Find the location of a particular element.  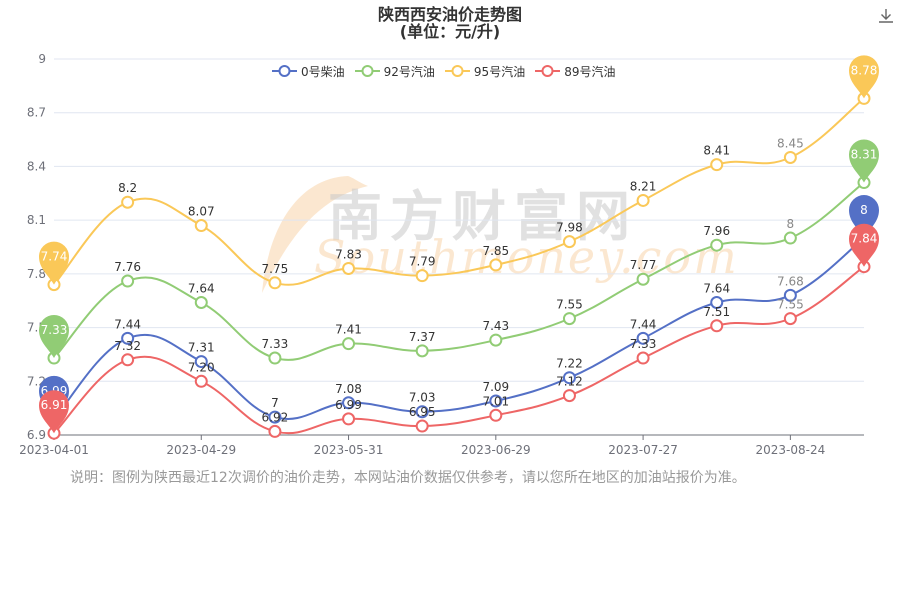

data-label: 6.92 is located at coordinates (275, 417).